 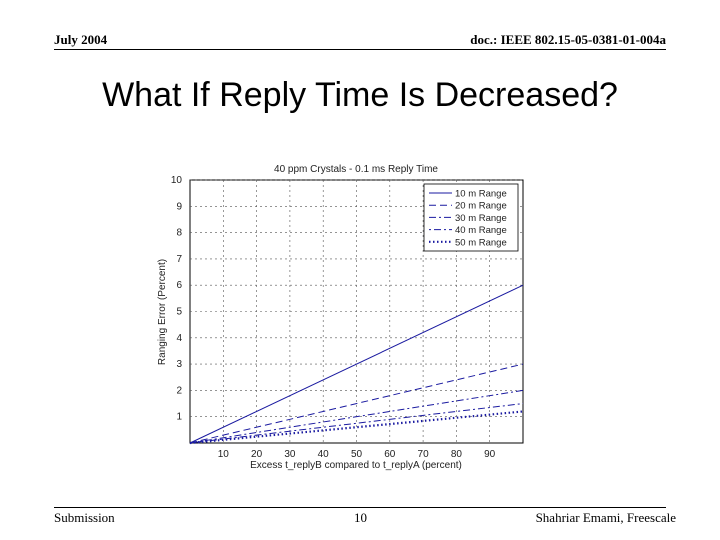 What do you see at coordinates (177, 180) in the screenshot?
I see `y-tick-label: 10` at bounding box center [177, 180].